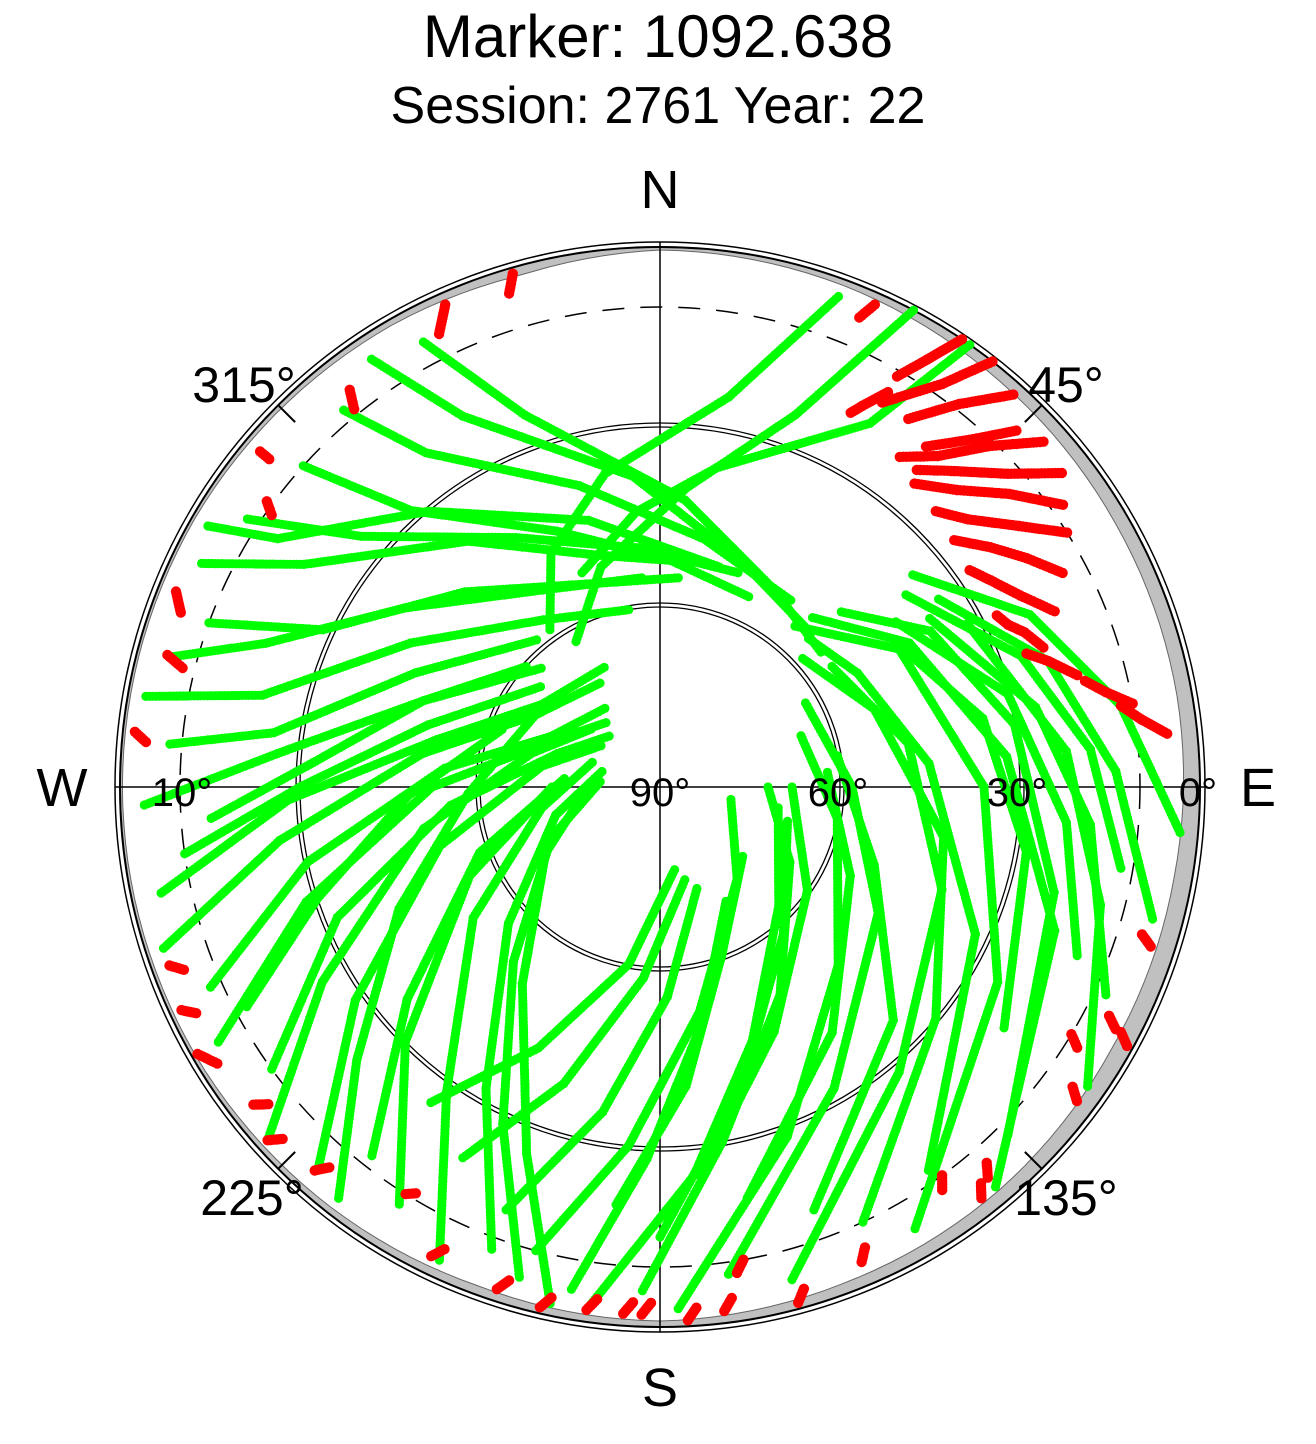 This screenshot has height=1444, width=1316. Describe the element at coordinates (658, 36) in the screenshot. I see `chart-title: Marker: 1092.638` at that location.